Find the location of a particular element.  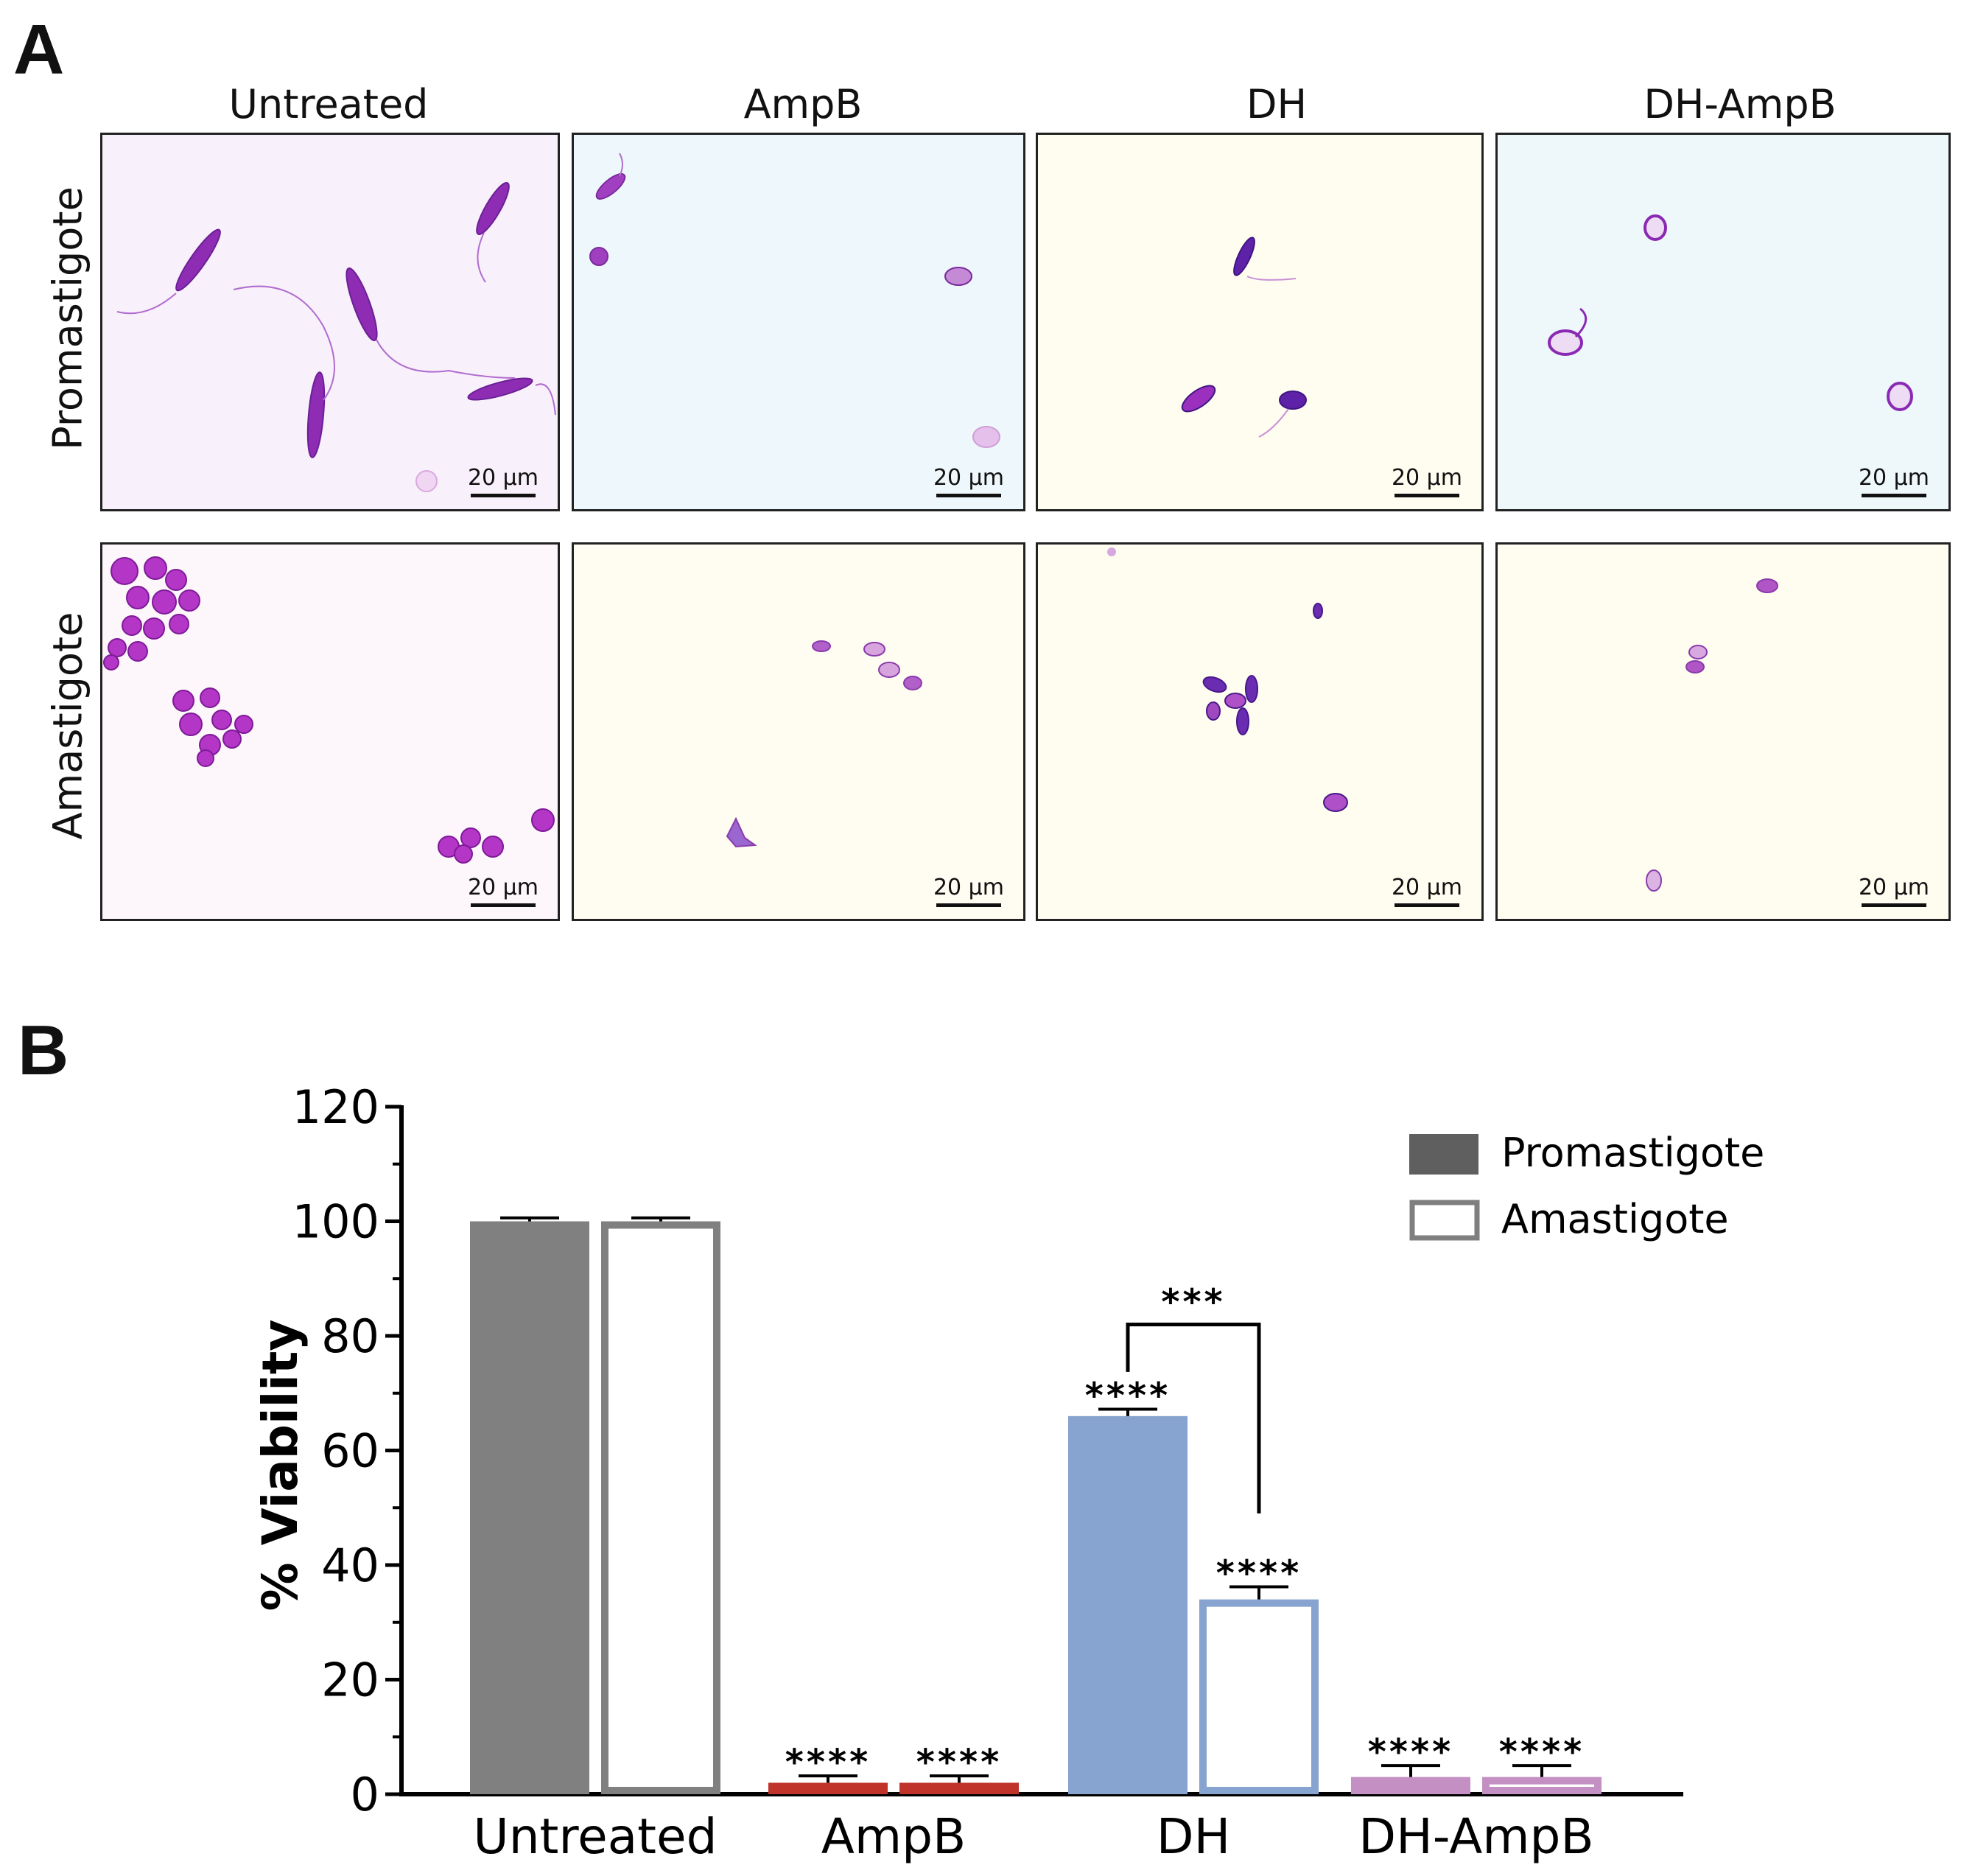

column-header-dh: DH is located at coordinates (1277, 104).